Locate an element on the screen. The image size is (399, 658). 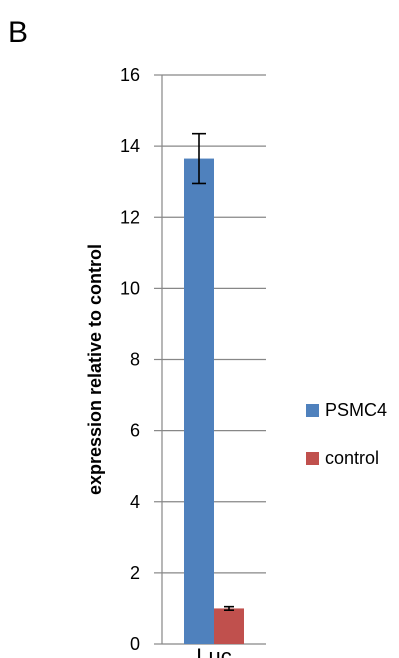
legend-item-control: control is located at coordinates (342, 458).